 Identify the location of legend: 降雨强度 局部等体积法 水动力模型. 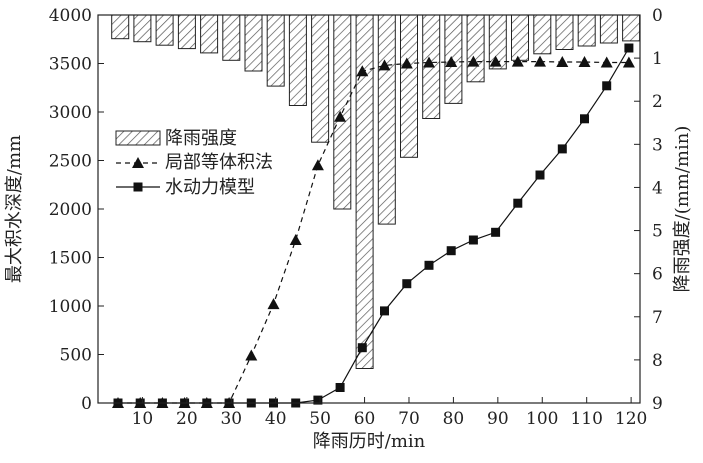
(194, 163).